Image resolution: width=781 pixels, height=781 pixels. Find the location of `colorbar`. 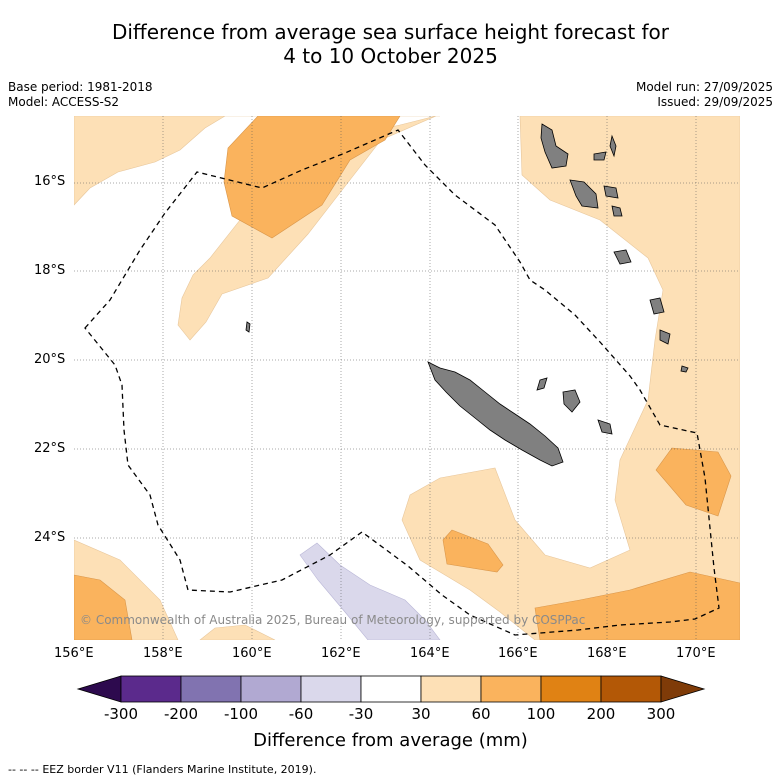

colorbar is located at coordinates (391, 689).